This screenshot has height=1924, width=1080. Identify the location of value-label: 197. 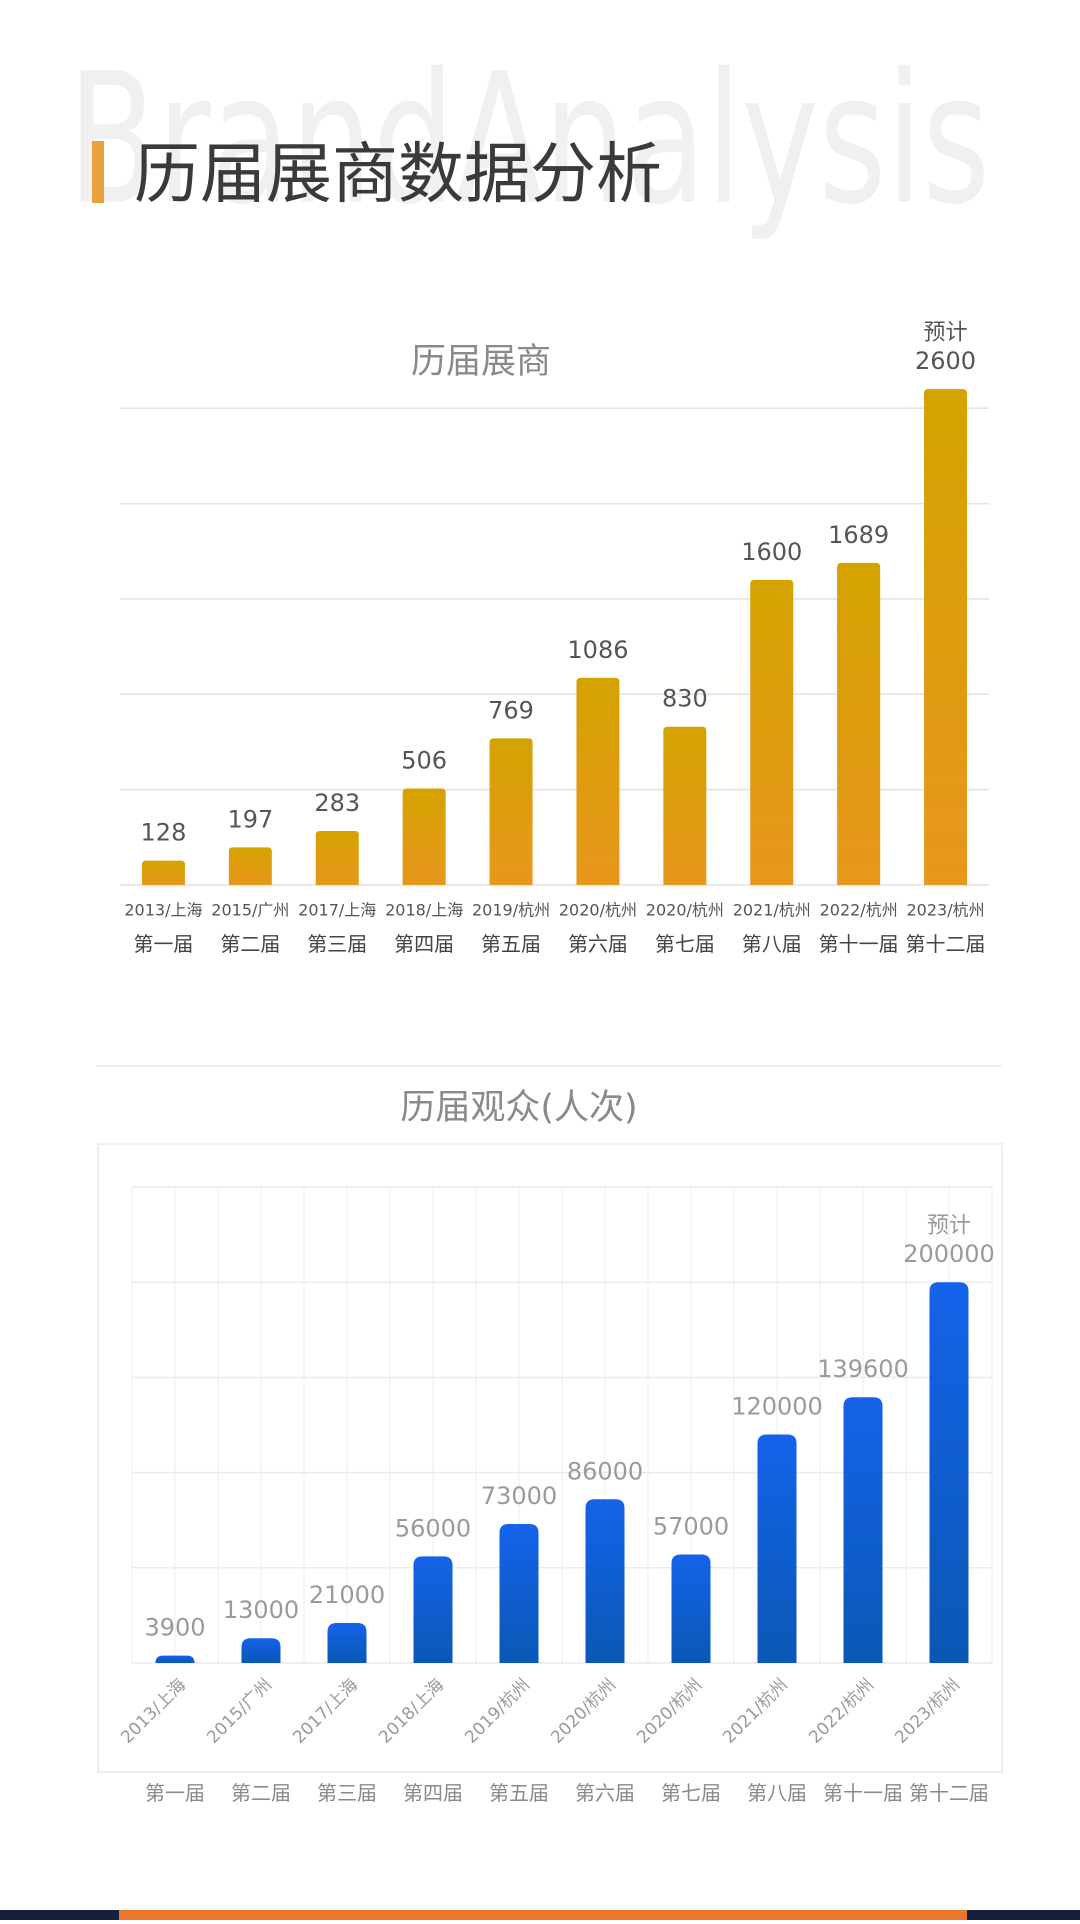
(250, 819).